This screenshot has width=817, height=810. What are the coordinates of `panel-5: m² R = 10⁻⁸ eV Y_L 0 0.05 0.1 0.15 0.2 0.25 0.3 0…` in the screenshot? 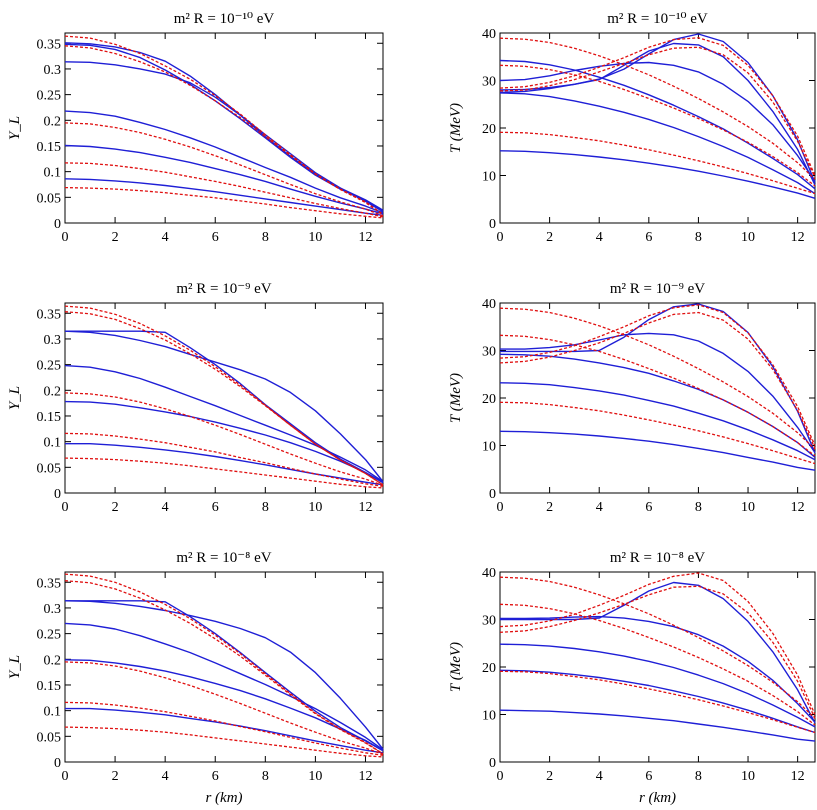 It's located at (195, 678).